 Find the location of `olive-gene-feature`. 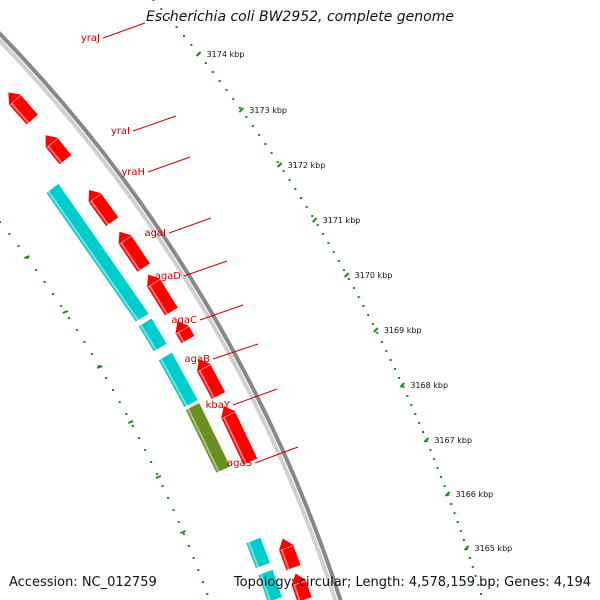

olive-gene-feature is located at coordinates (208, 437).